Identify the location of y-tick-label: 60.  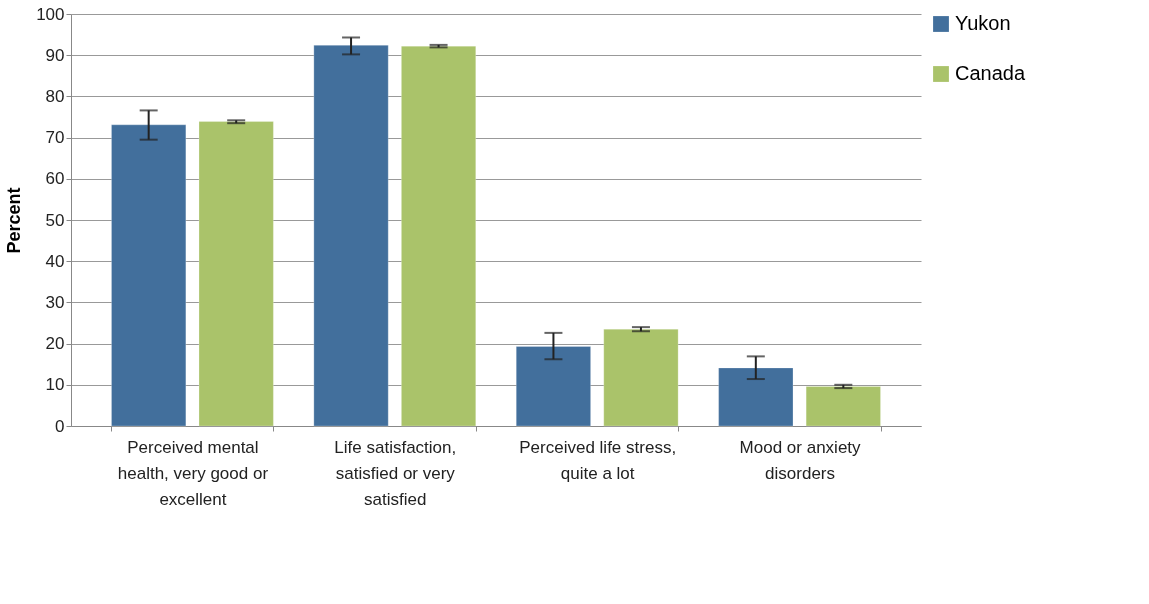
(55, 179).